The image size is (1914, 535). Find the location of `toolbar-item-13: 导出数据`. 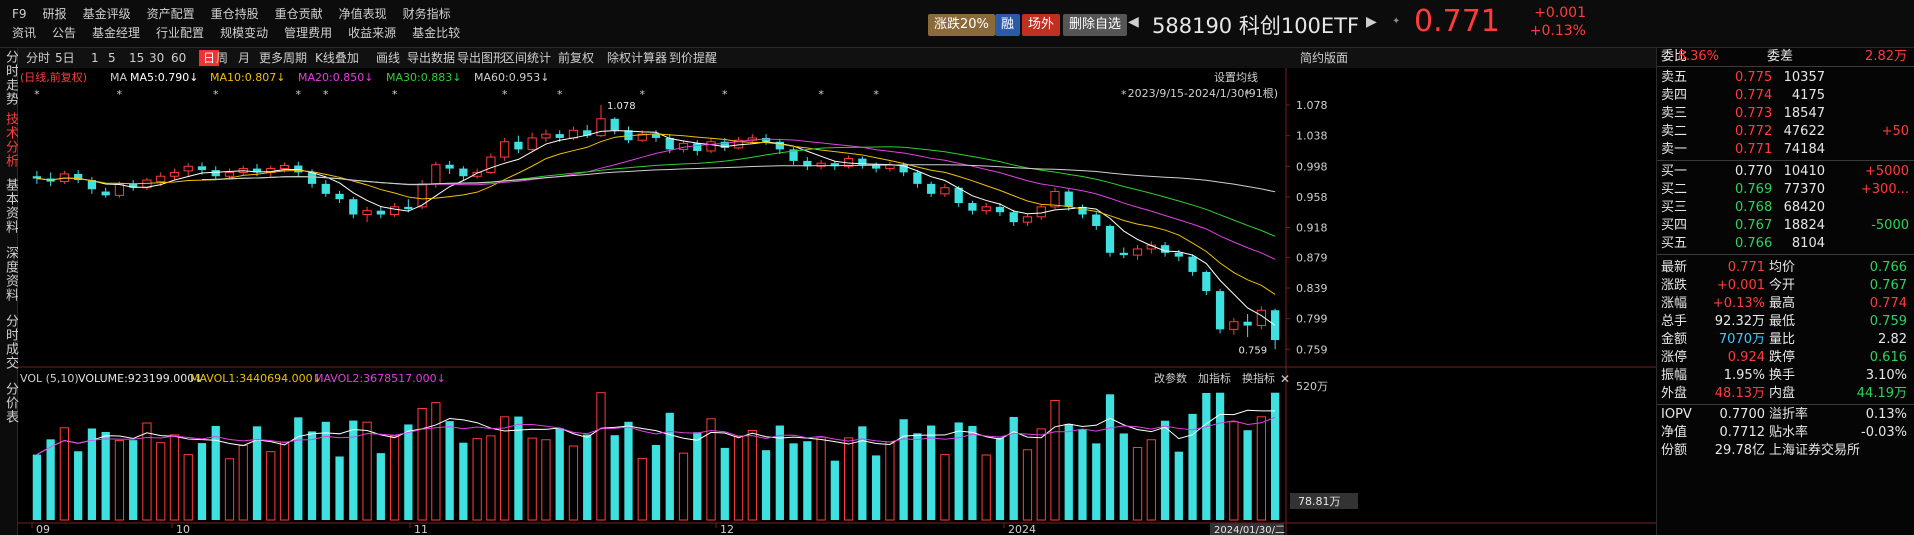

toolbar-item-13: 导出数据 is located at coordinates (431, 58).